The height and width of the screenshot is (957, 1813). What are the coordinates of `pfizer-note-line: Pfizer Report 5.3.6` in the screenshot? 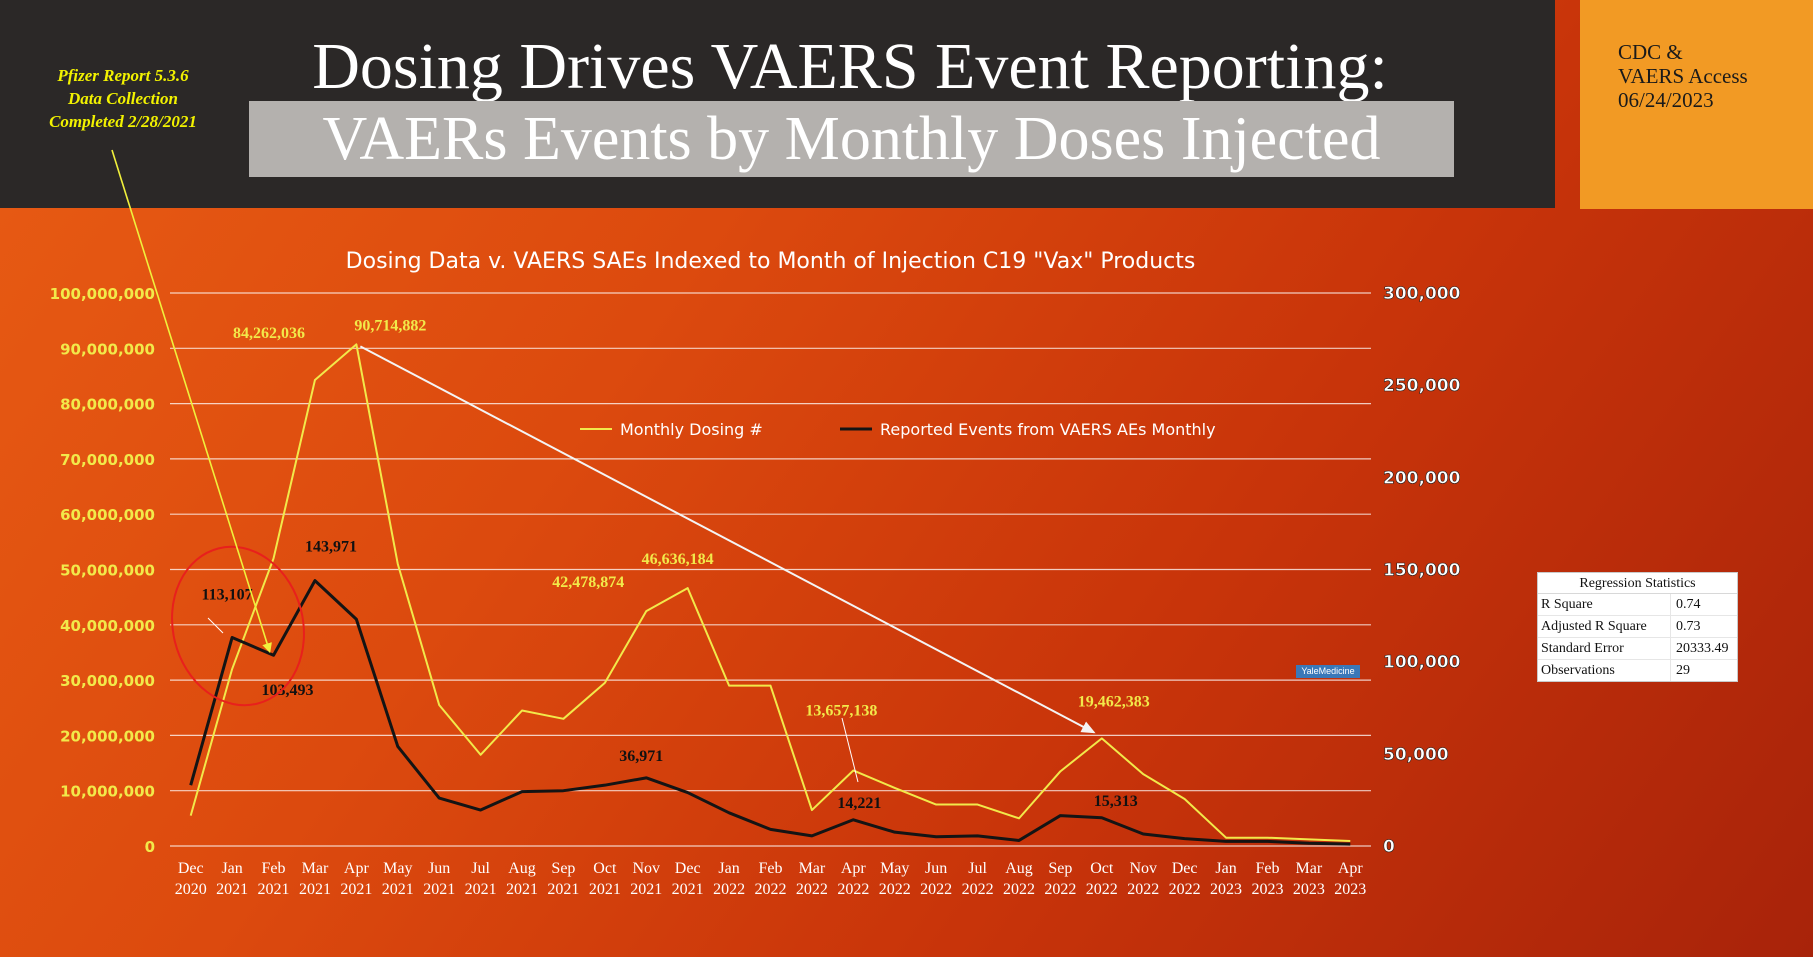 It's located at (123, 75).